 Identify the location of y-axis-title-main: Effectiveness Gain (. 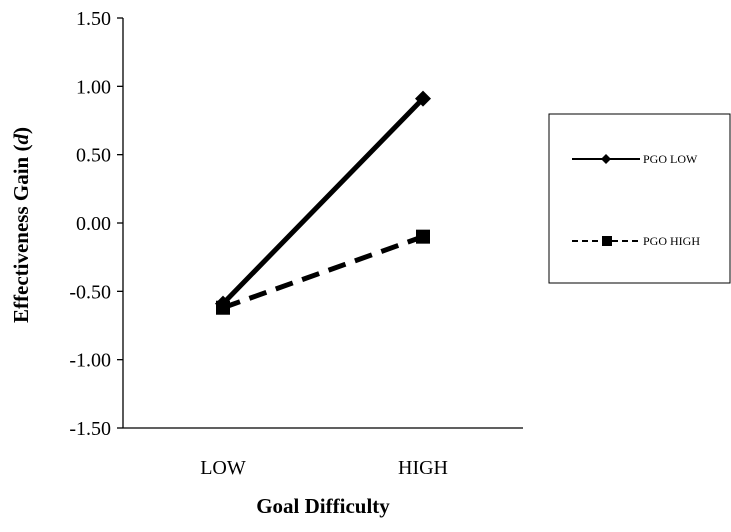
(21, 234).